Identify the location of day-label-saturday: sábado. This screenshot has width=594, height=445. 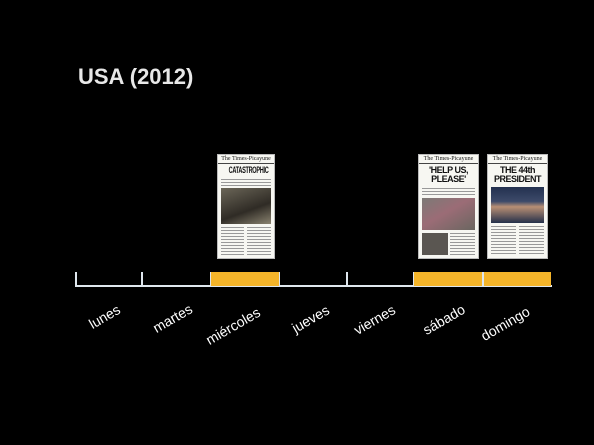
(444, 319).